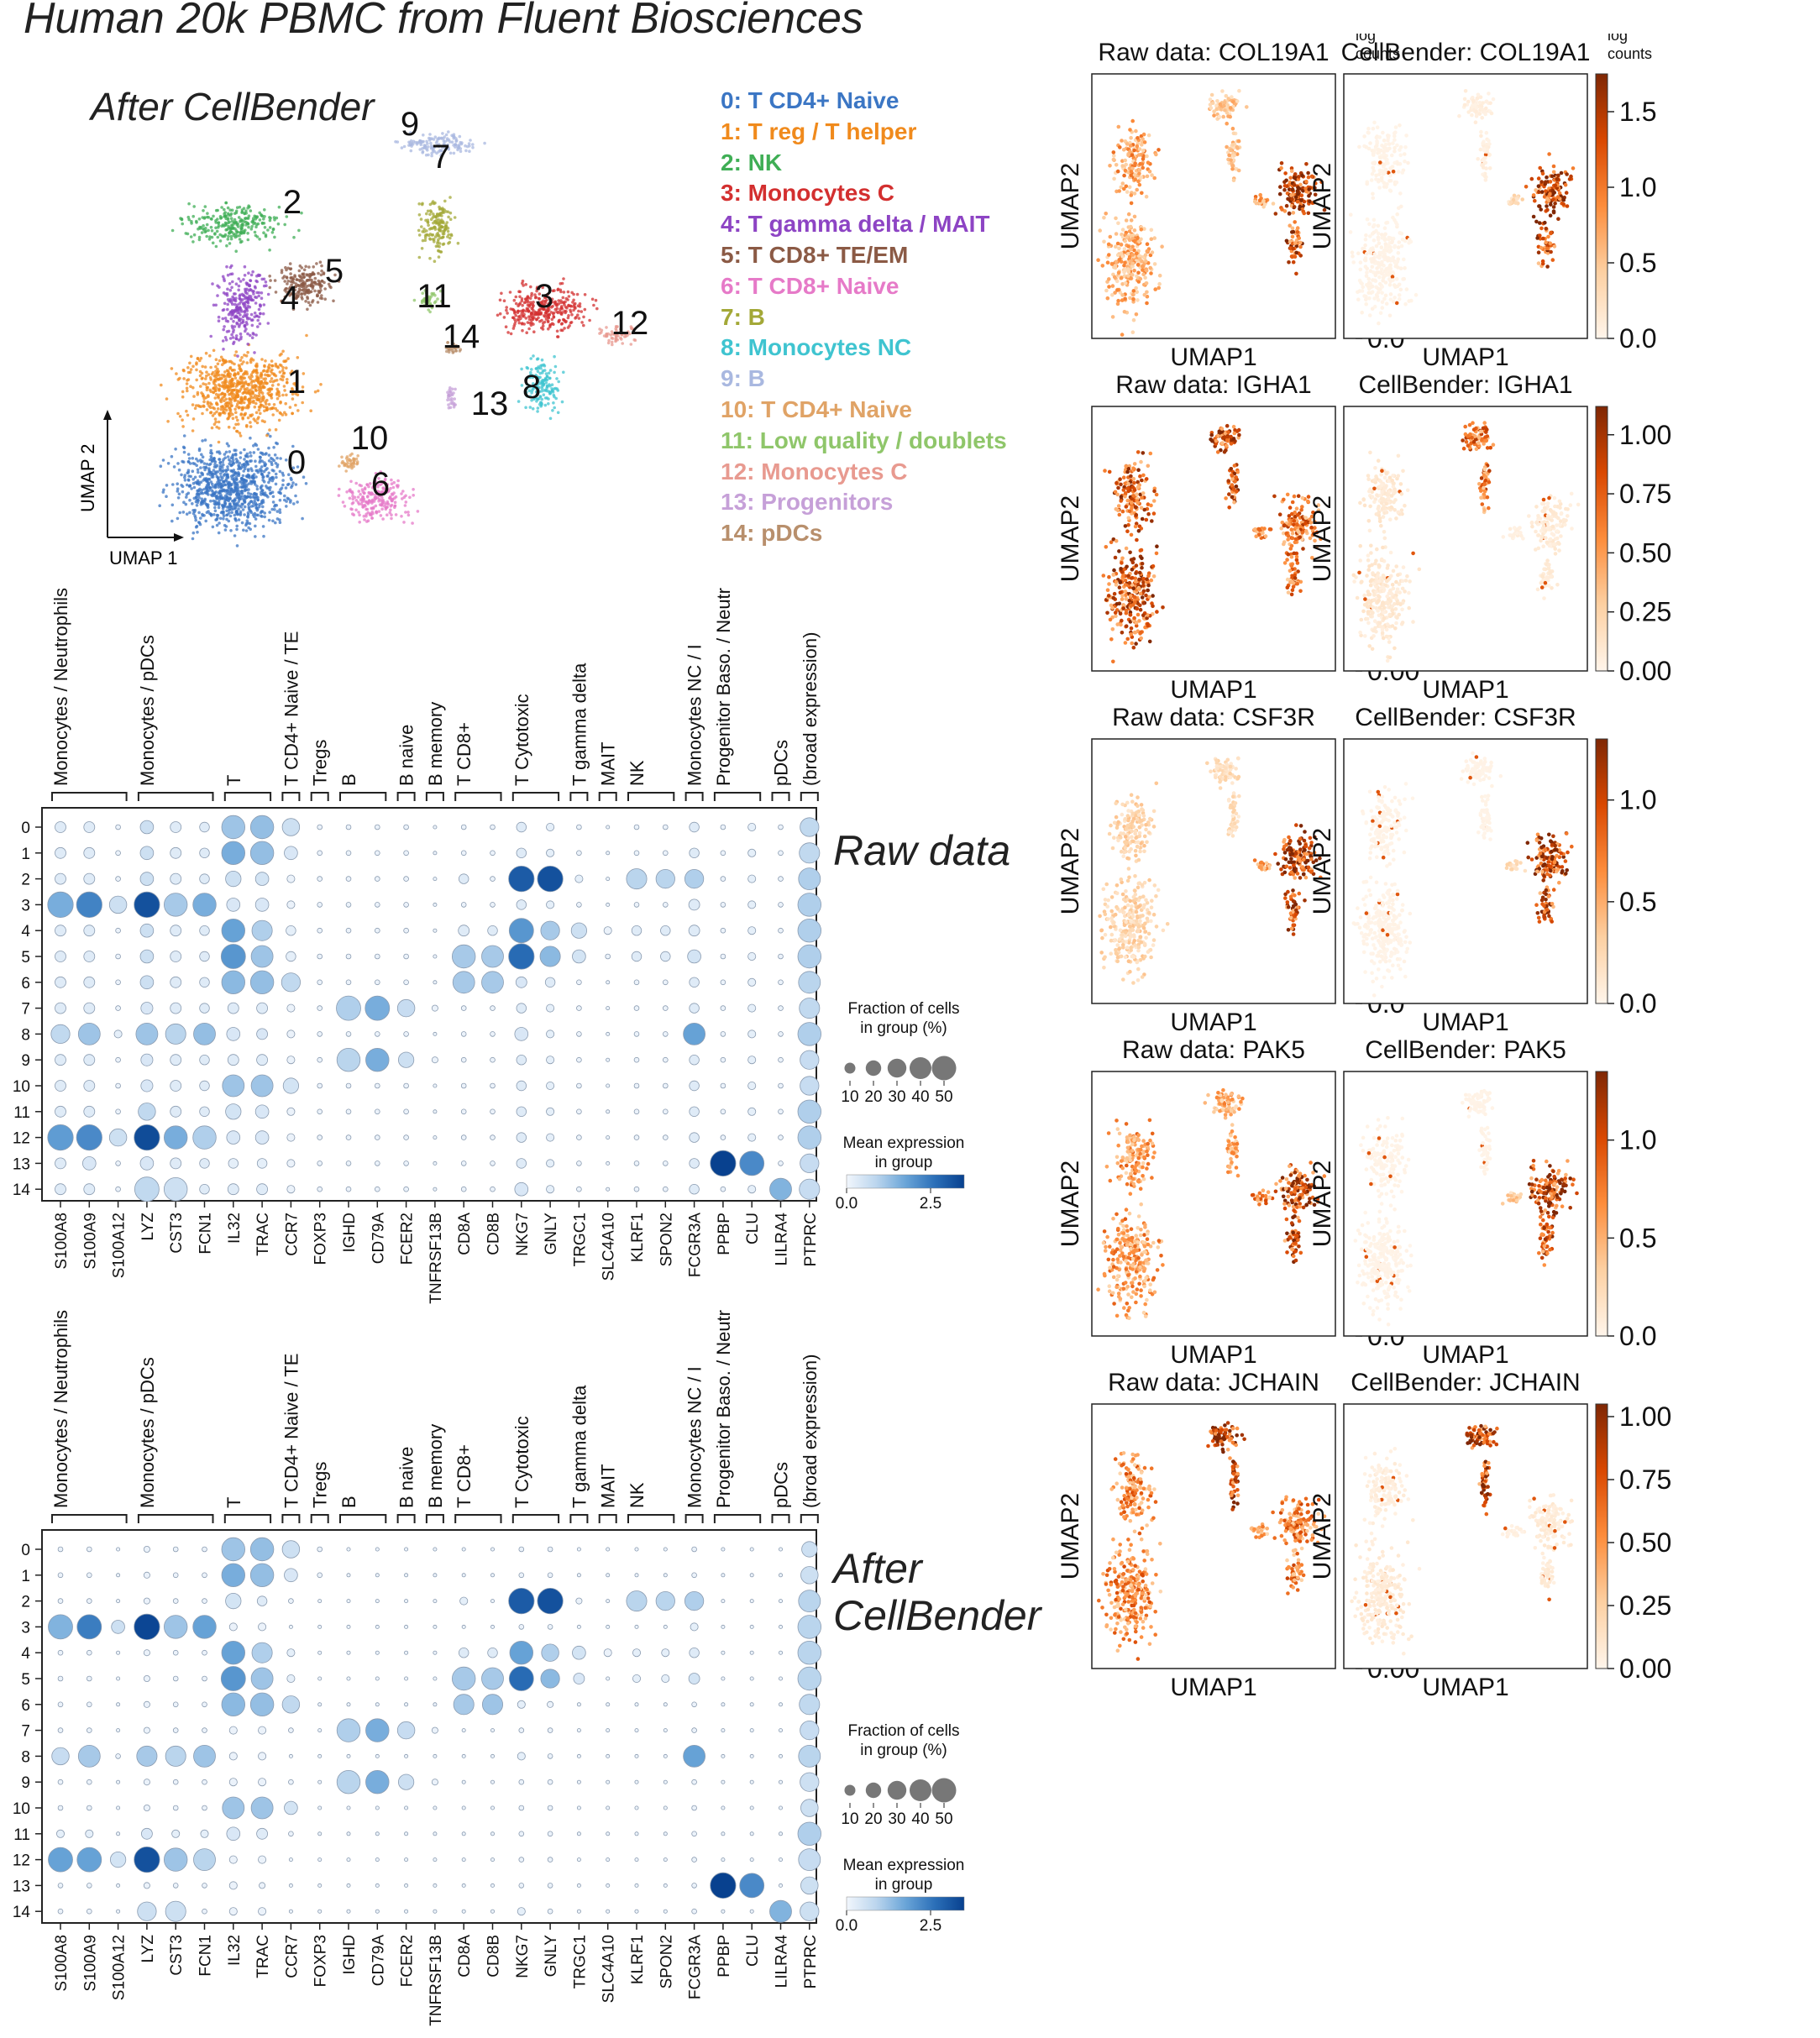 The width and height of the screenshot is (1820, 2038). Describe the element at coordinates (550, 1601) in the screenshot. I see `dot-2-GNLY` at that location.